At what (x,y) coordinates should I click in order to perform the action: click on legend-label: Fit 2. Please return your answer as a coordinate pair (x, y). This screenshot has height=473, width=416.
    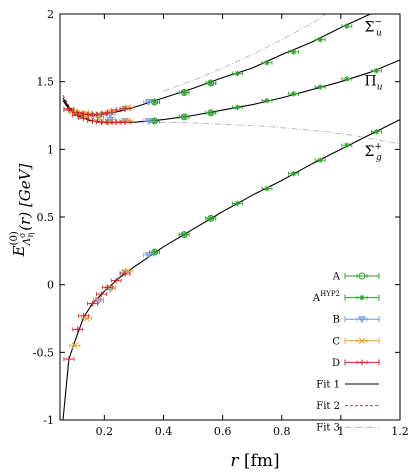
    Looking at the image, I should click on (328, 406).